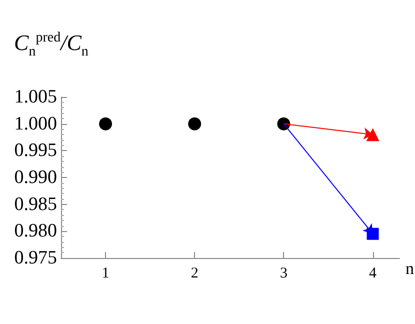 The image size is (415, 324). What do you see at coordinates (373, 274) in the screenshot?
I see `x-tick-label: 4` at bounding box center [373, 274].